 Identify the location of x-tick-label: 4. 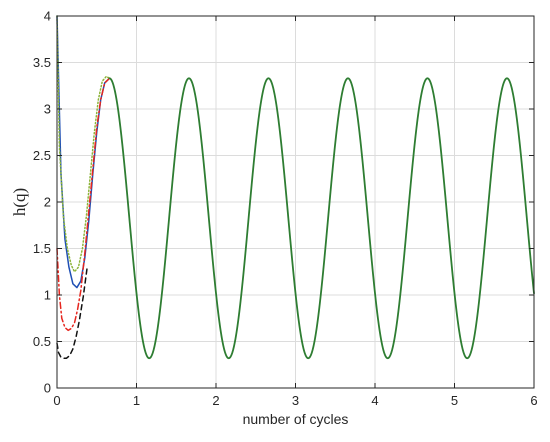
(374, 400).